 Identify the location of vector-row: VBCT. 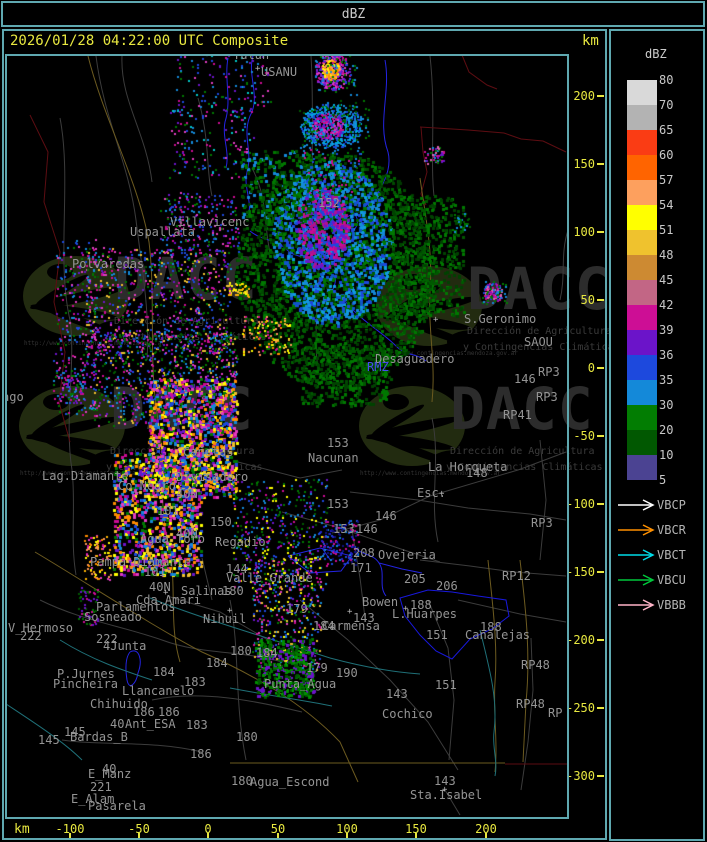
(657, 556).